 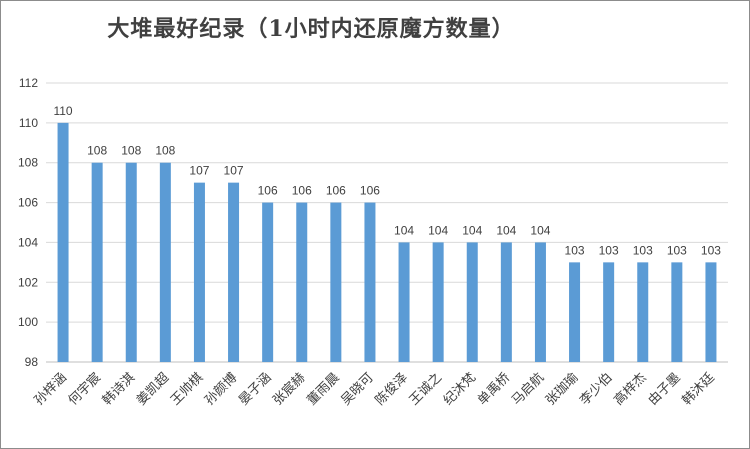 What do you see at coordinates (62, 111) in the screenshot?
I see `data-label: 110` at bounding box center [62, 111].